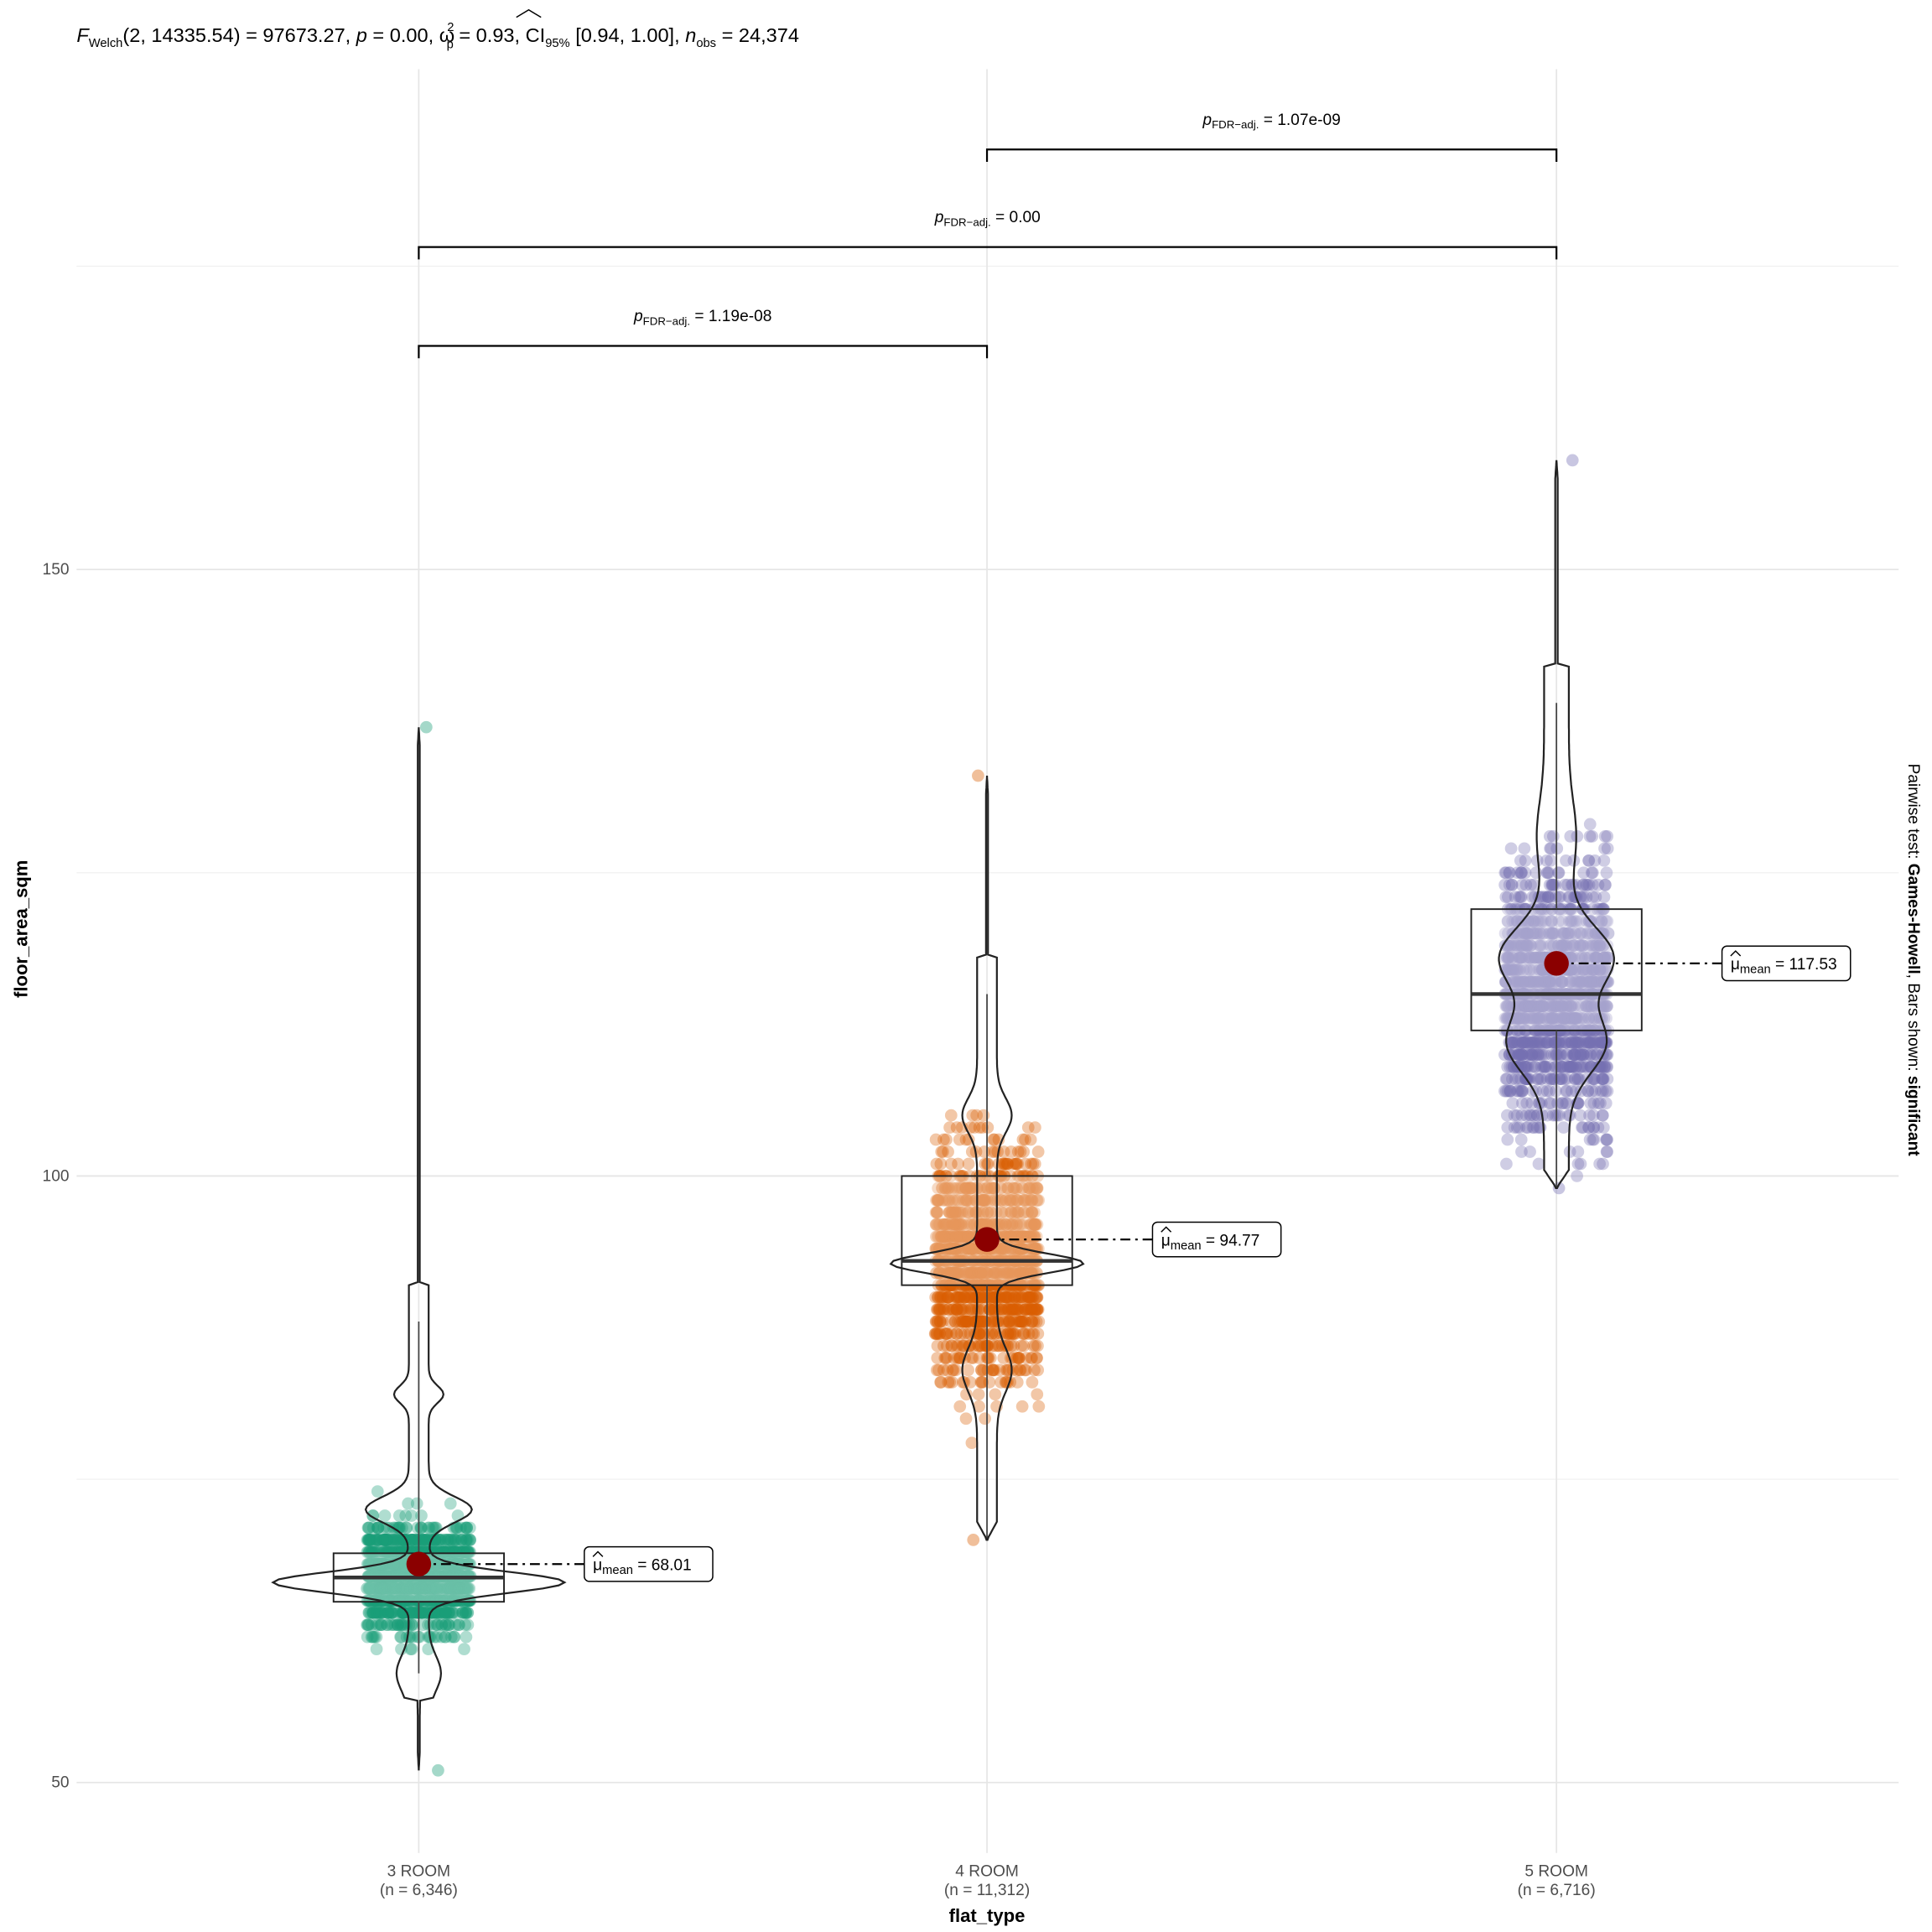 The image size is (1932, 1932). What do you see at coordinates (703, 352) in the screenshot?
I see `comparison-bracket` at bounding box center [703, 352].